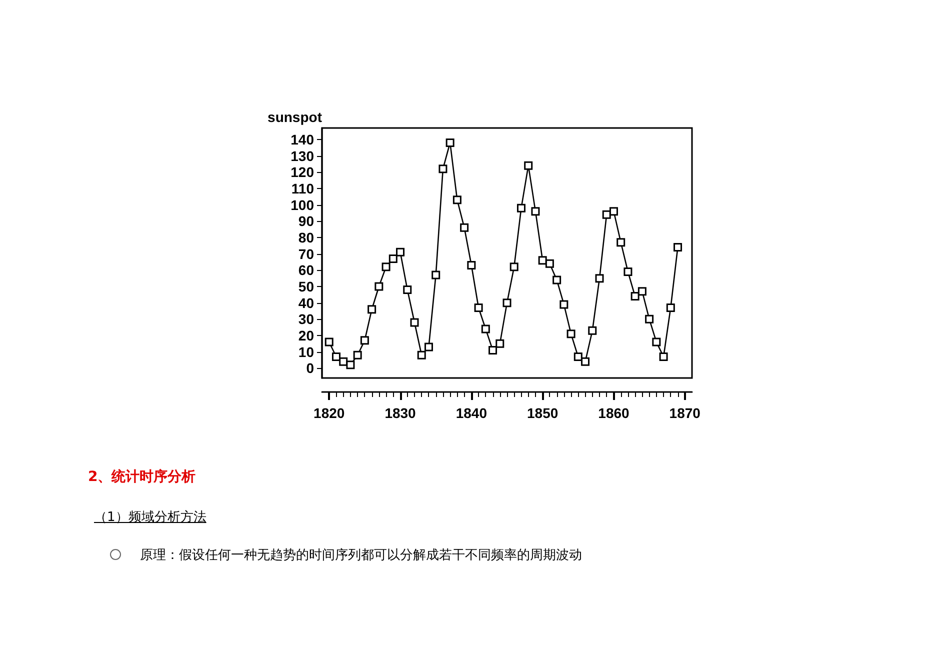  Describe the element at coordinates (306, 352) in the screenshot. I see `y-tick-label: 10` at that location.